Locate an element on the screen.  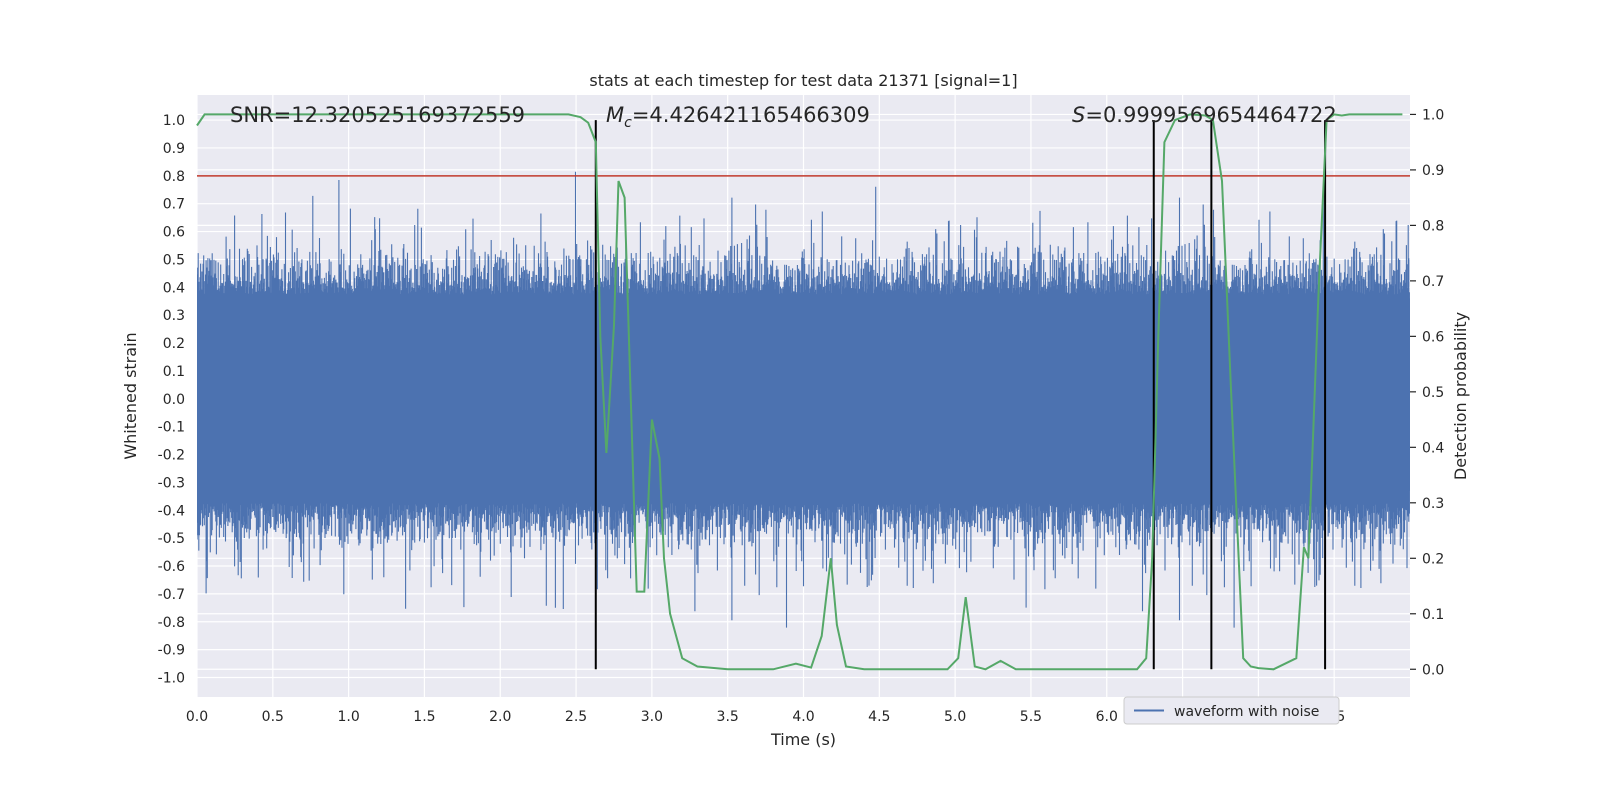
annotation-s-prefix: S is located at coordinates (1078, 115).